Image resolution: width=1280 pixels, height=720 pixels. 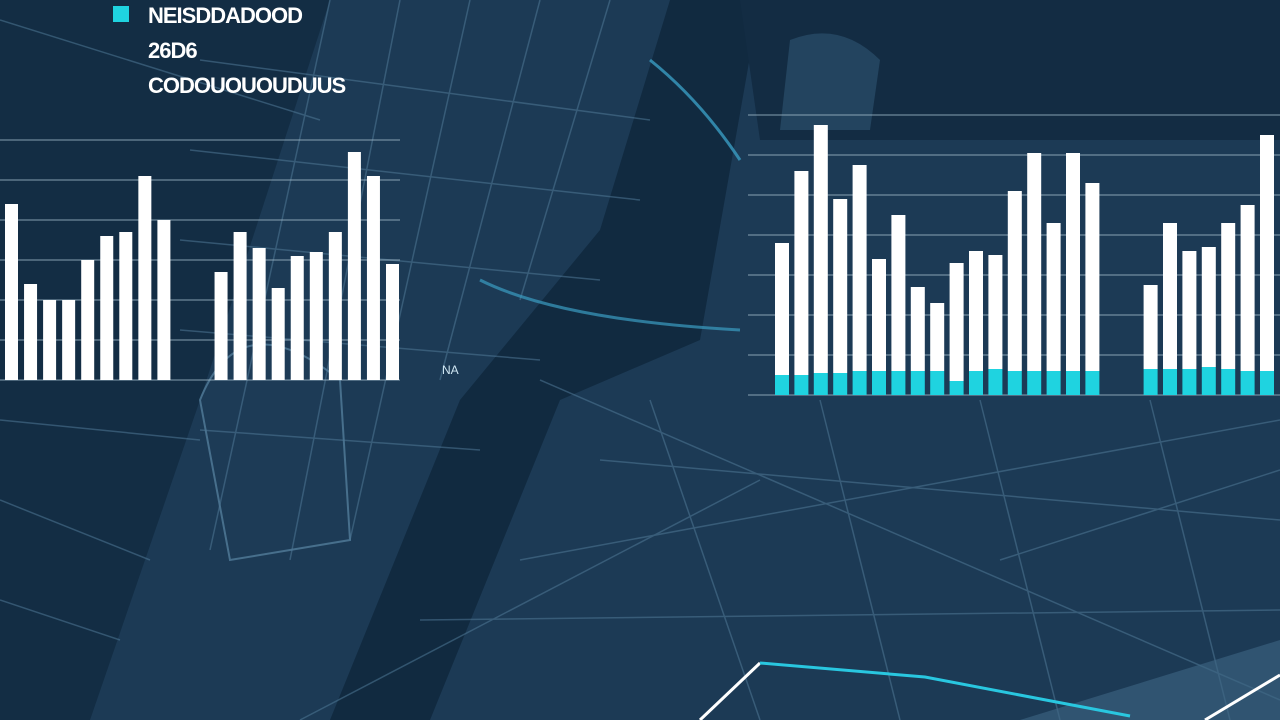 What do you see at coordinates (121, 14) in the screenshot?
I see `legend-swatch` at bounding box center [121, 14].